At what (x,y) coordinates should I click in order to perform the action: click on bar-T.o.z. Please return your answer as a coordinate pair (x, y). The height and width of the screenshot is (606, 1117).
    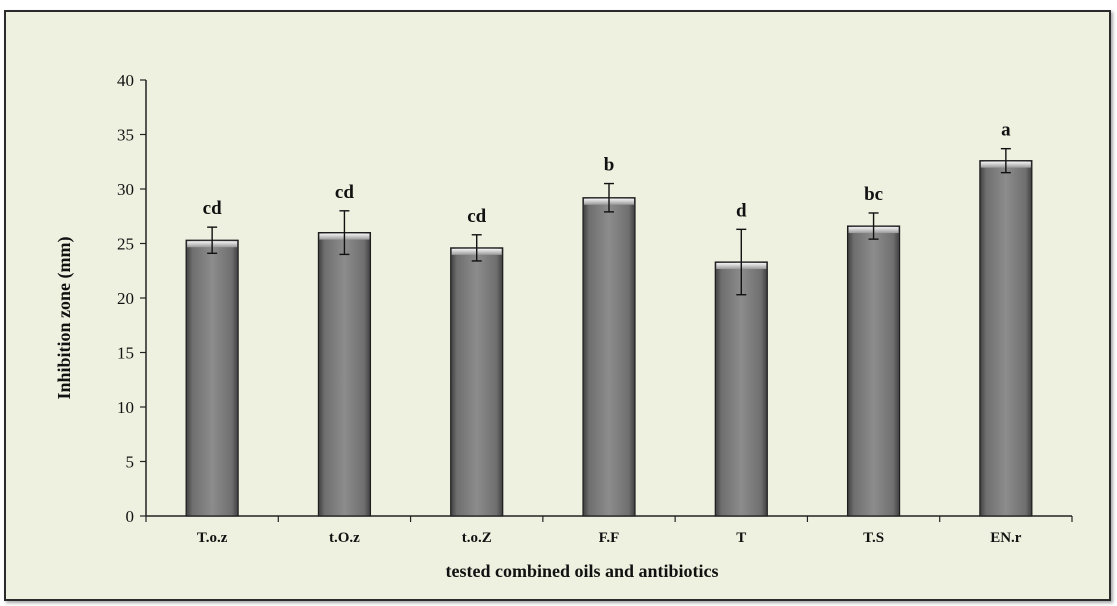
    Looking at the image, I should click on (212, 378).